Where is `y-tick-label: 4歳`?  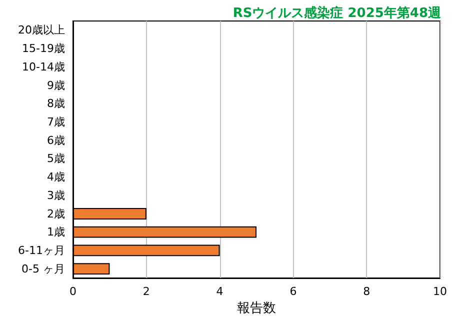
y-tick-label: 4歳 is located at coordinates (56, 177).